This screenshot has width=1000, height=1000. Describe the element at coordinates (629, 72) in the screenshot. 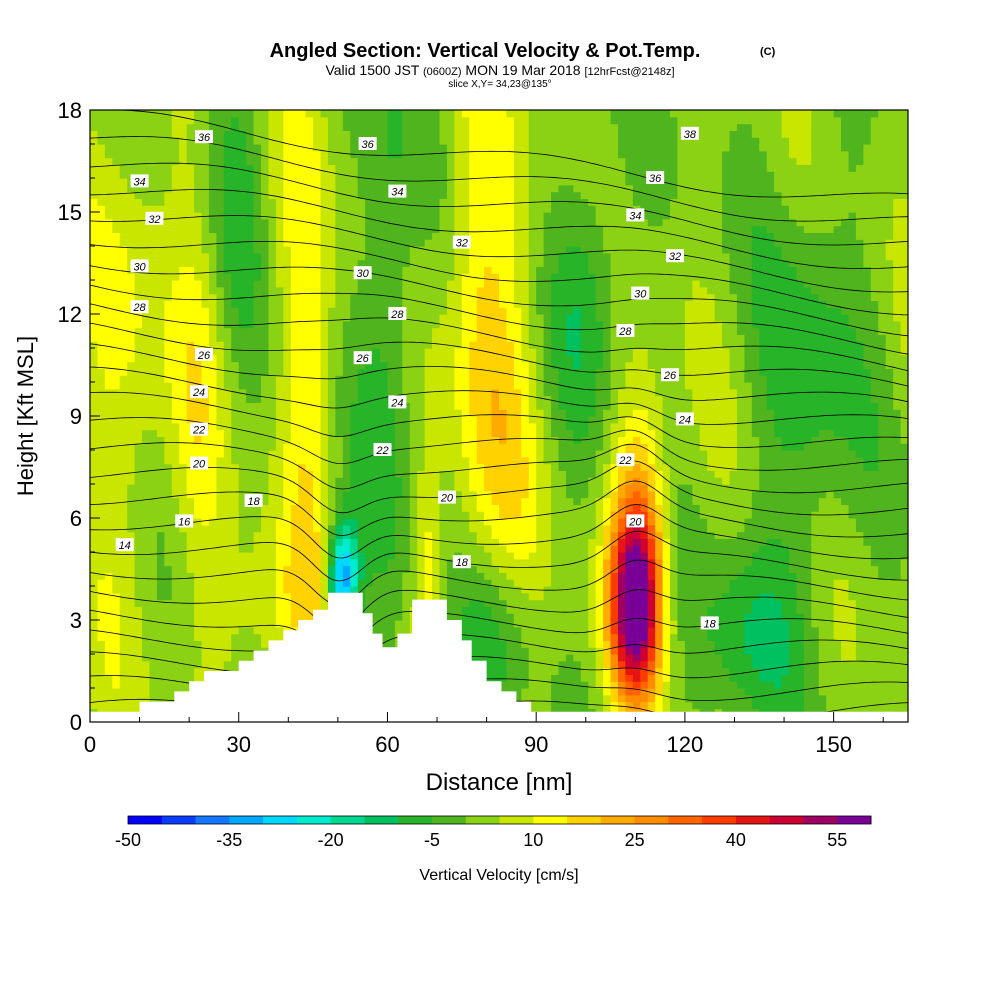

I see `forecast-label: [12hrFcst@2148z]` at that location.